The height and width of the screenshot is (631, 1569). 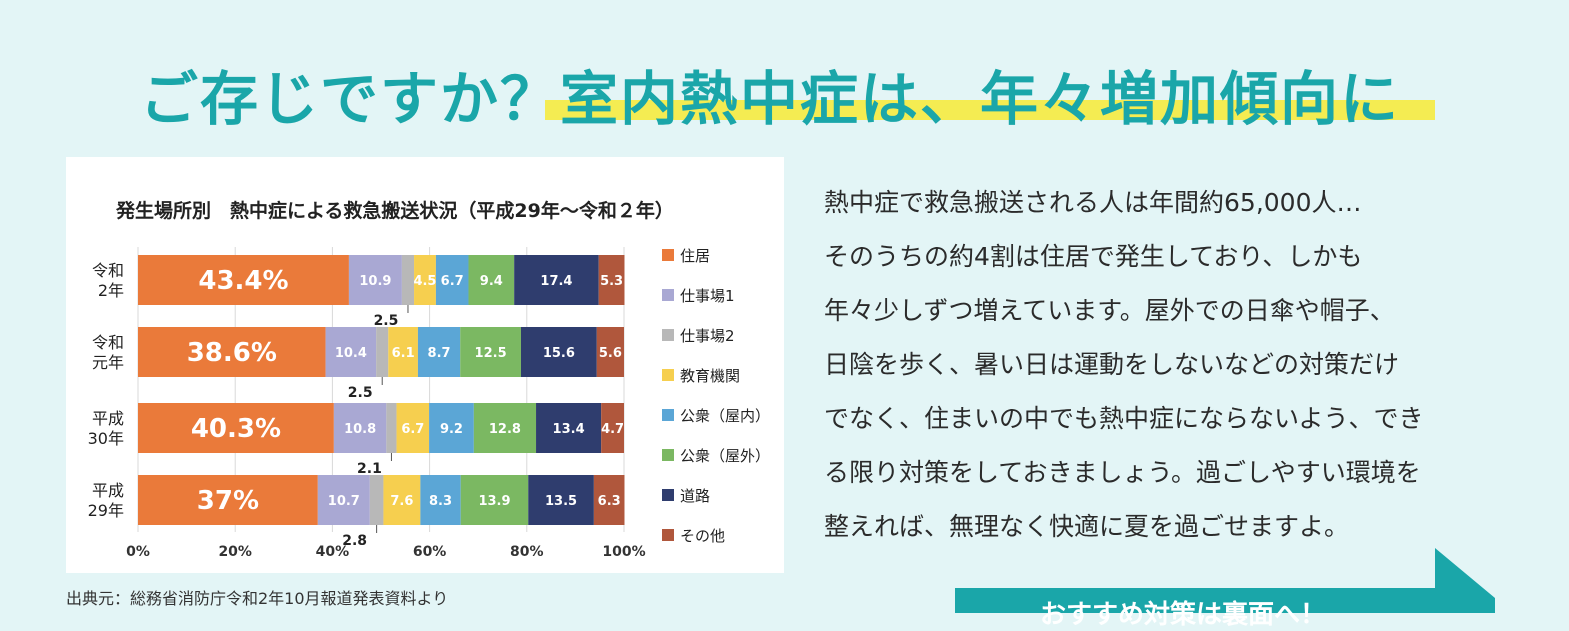 I want to click on data-label: 15.6, so click(x=559, y=353).